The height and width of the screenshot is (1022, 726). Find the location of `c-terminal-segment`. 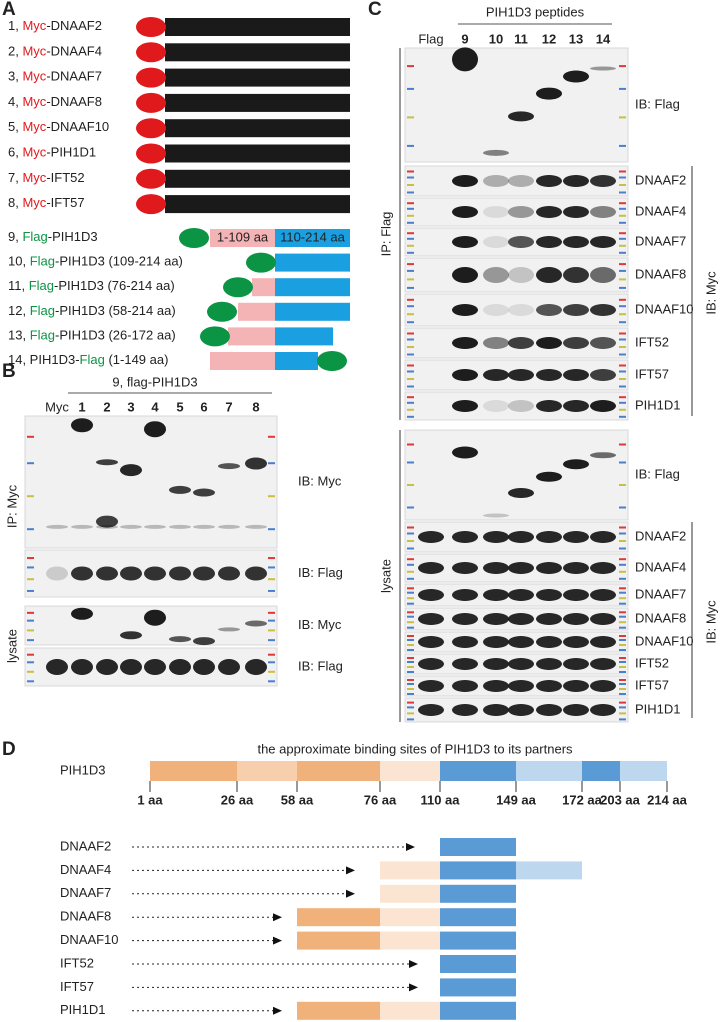

c-terminal-segment is located at coordinates (312, 311).